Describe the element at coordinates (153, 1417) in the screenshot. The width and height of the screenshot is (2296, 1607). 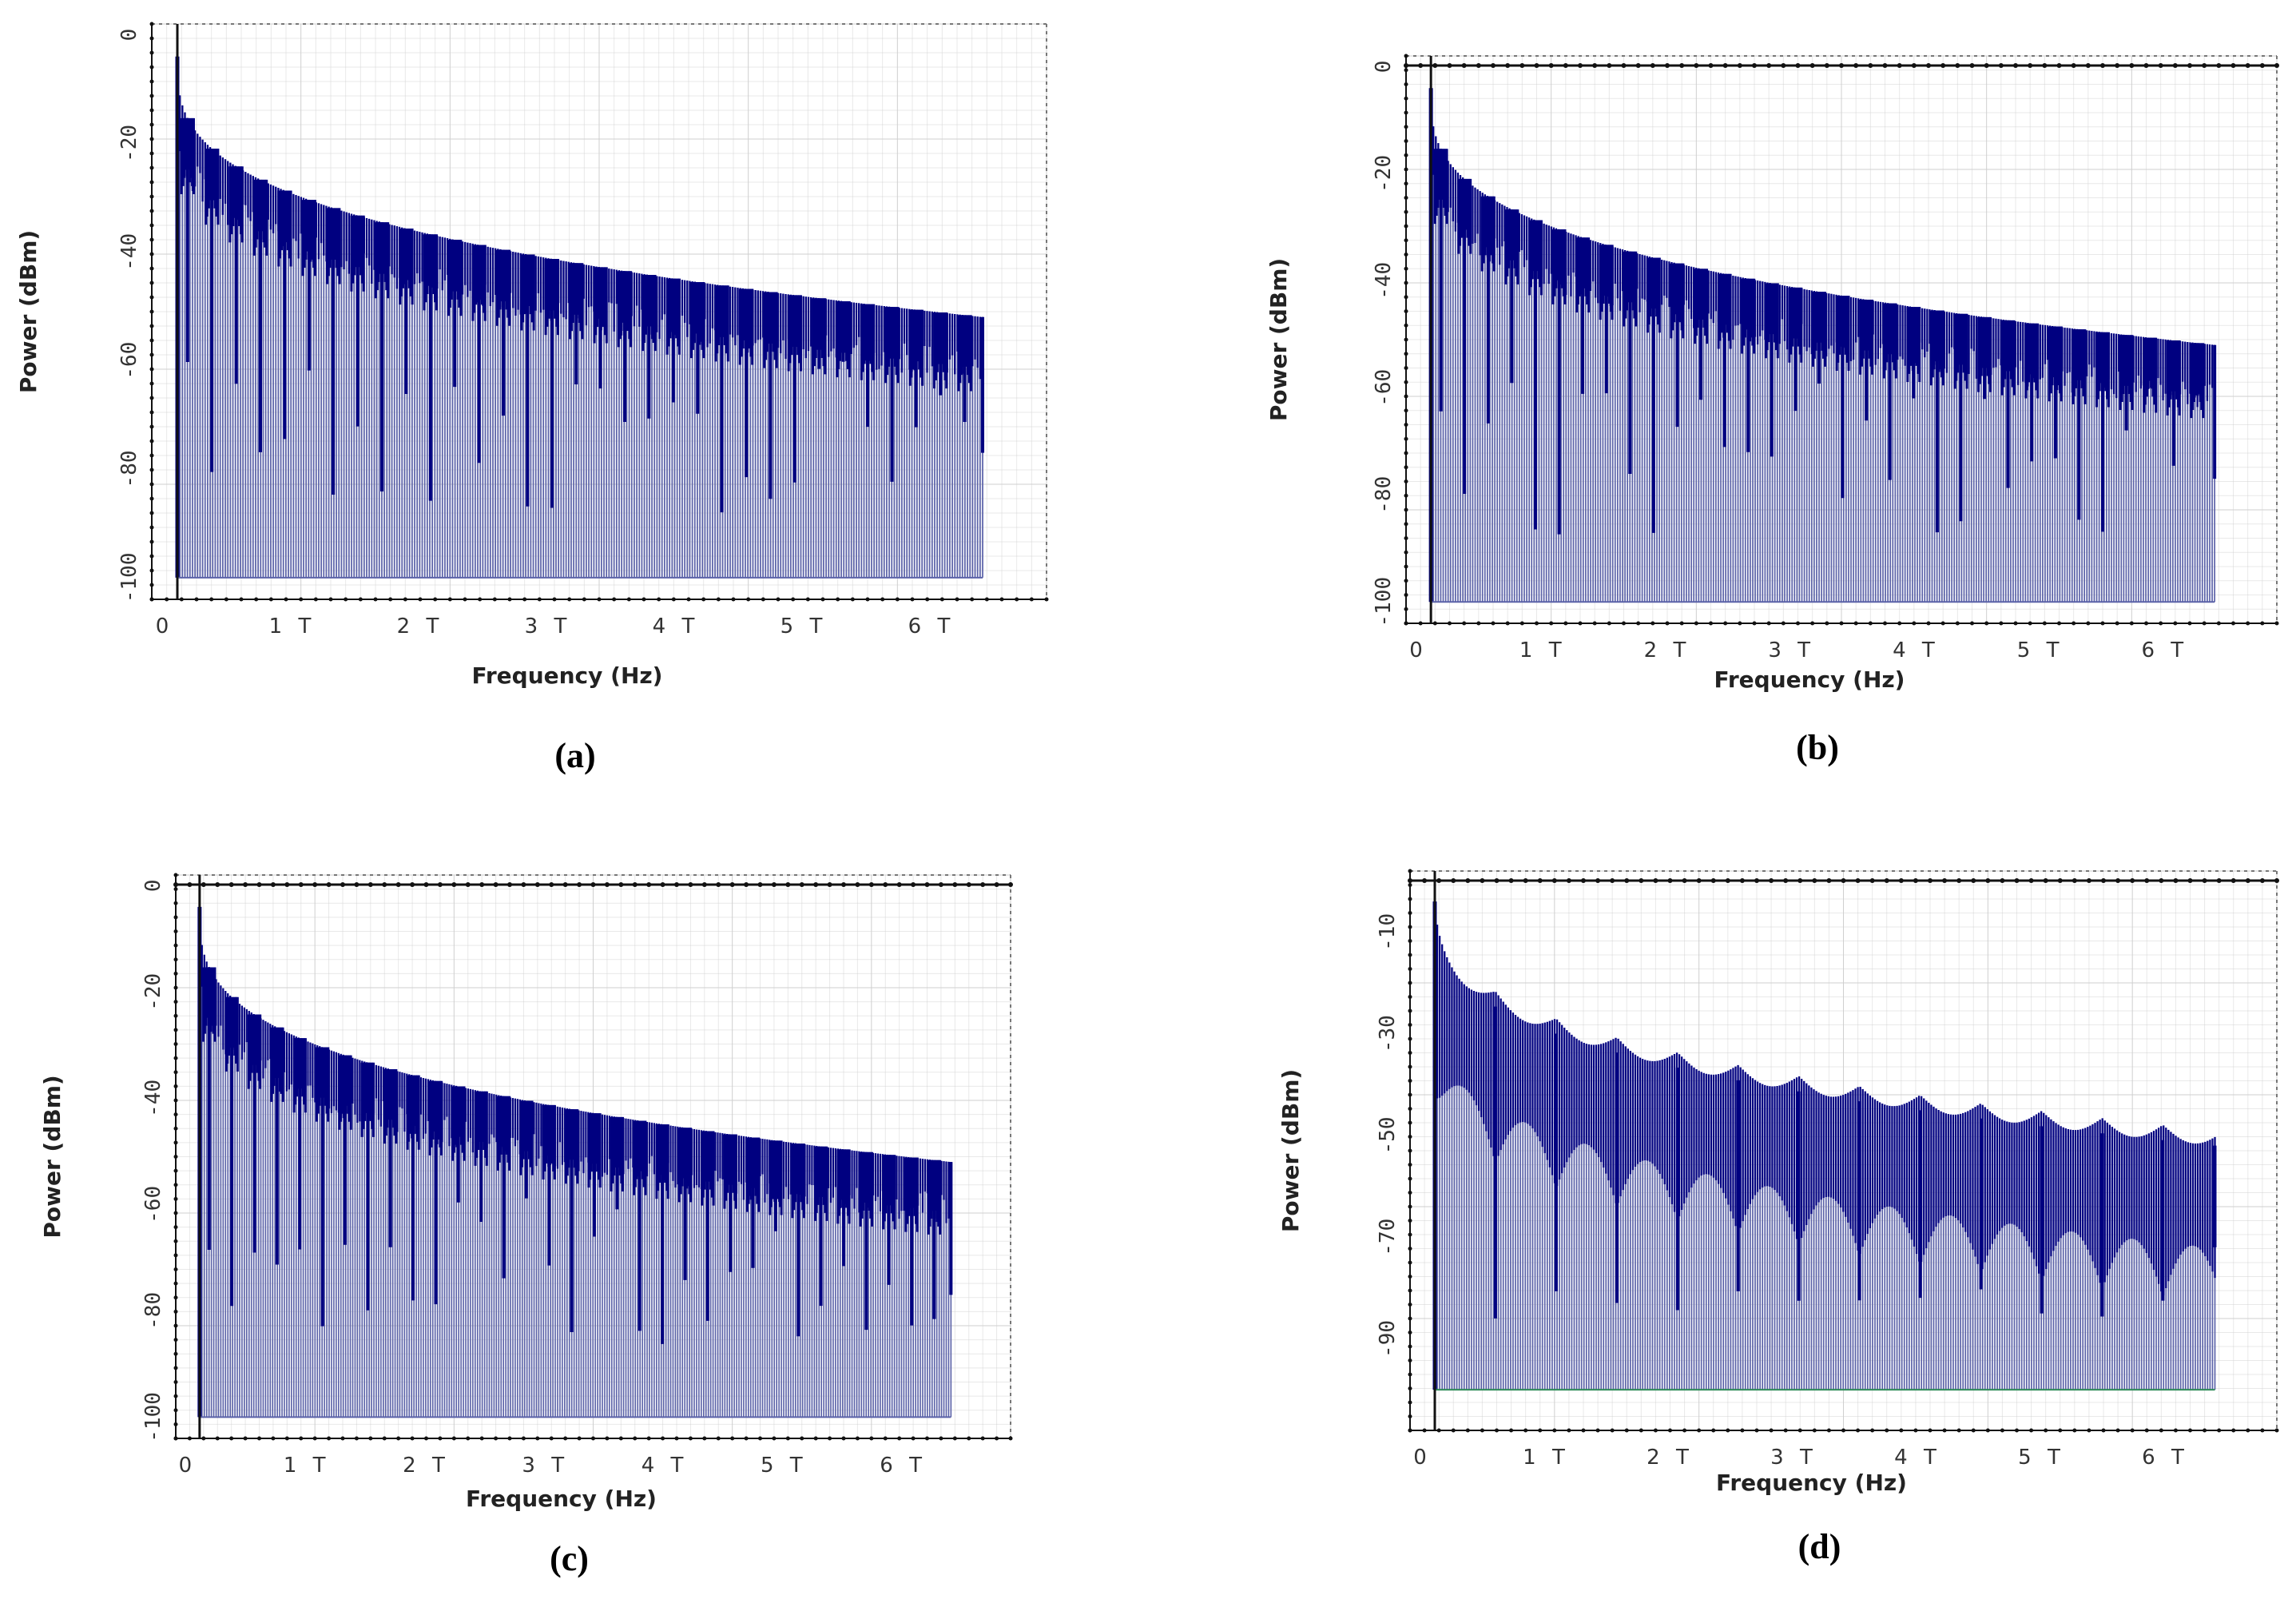
I see `y-tick-label: -100` at that location.